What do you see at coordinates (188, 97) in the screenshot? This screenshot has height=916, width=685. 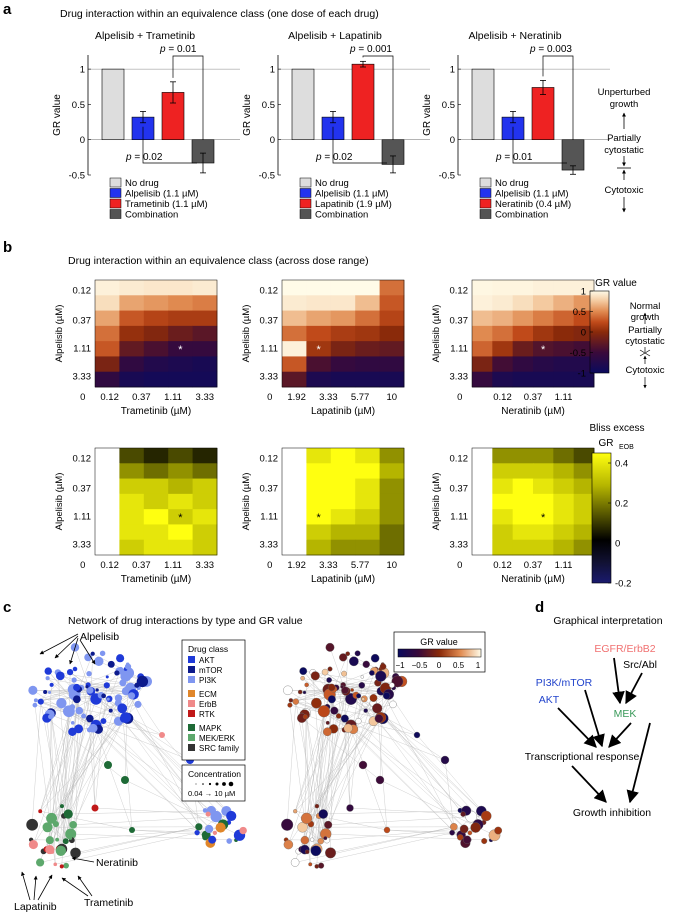 I see `sig-bracket-top` at bounding box center [188, 97].